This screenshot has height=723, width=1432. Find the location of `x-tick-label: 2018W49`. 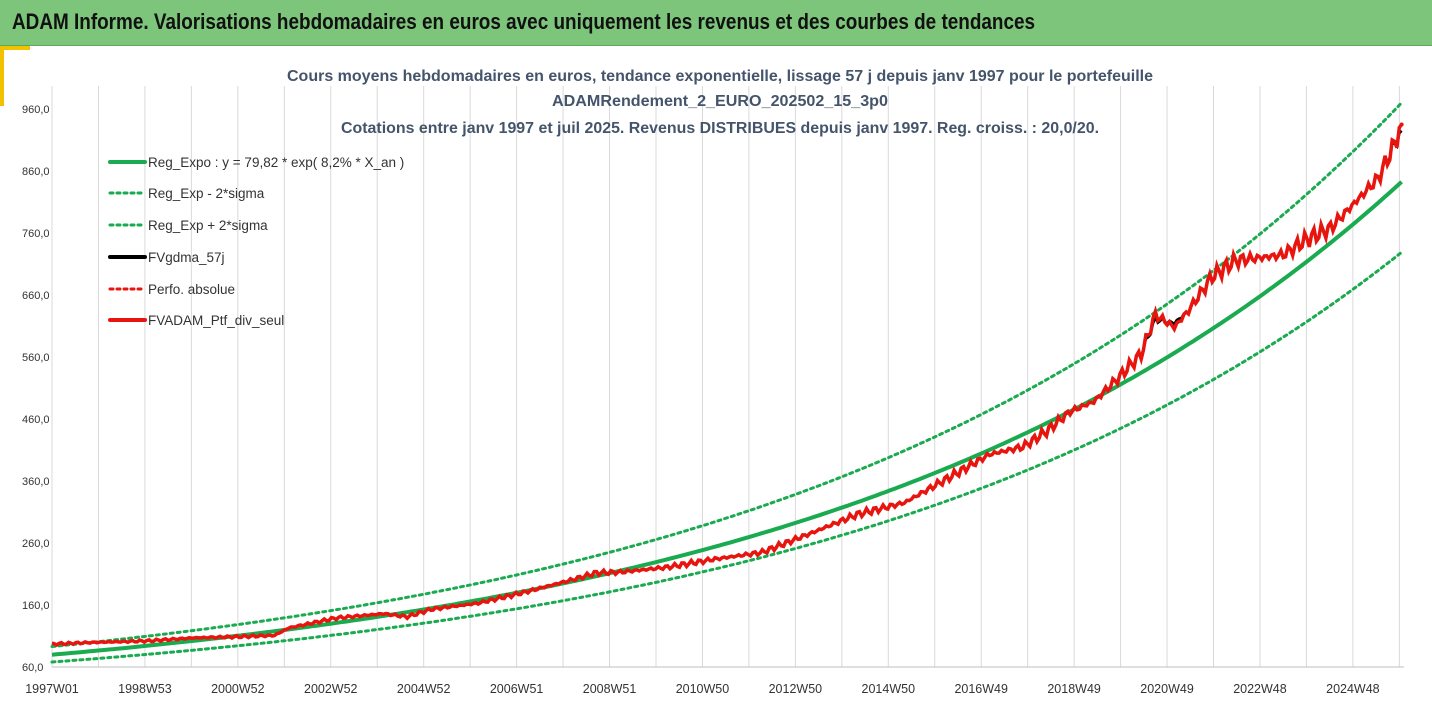

x-tick-label: 2018W49 is located at coordinates (1074, 689).